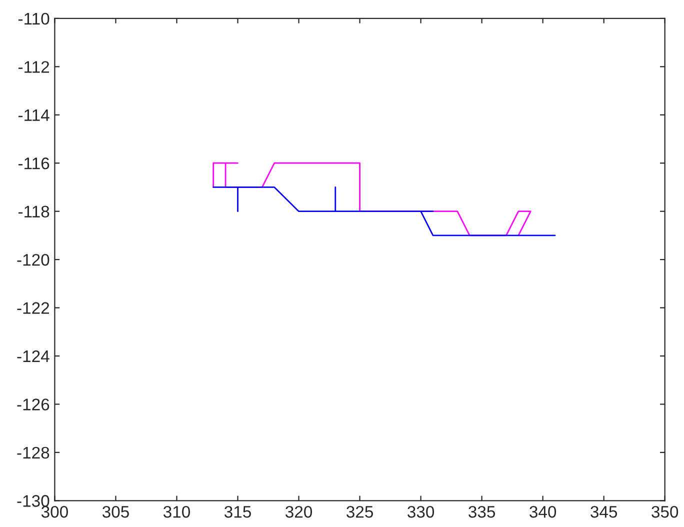 This screenshot has height=527, width=684. What do you see at coordinates (604, 512) in the screenshot?
I see `x-tick-label: 345` at bounding box center [604, 512].